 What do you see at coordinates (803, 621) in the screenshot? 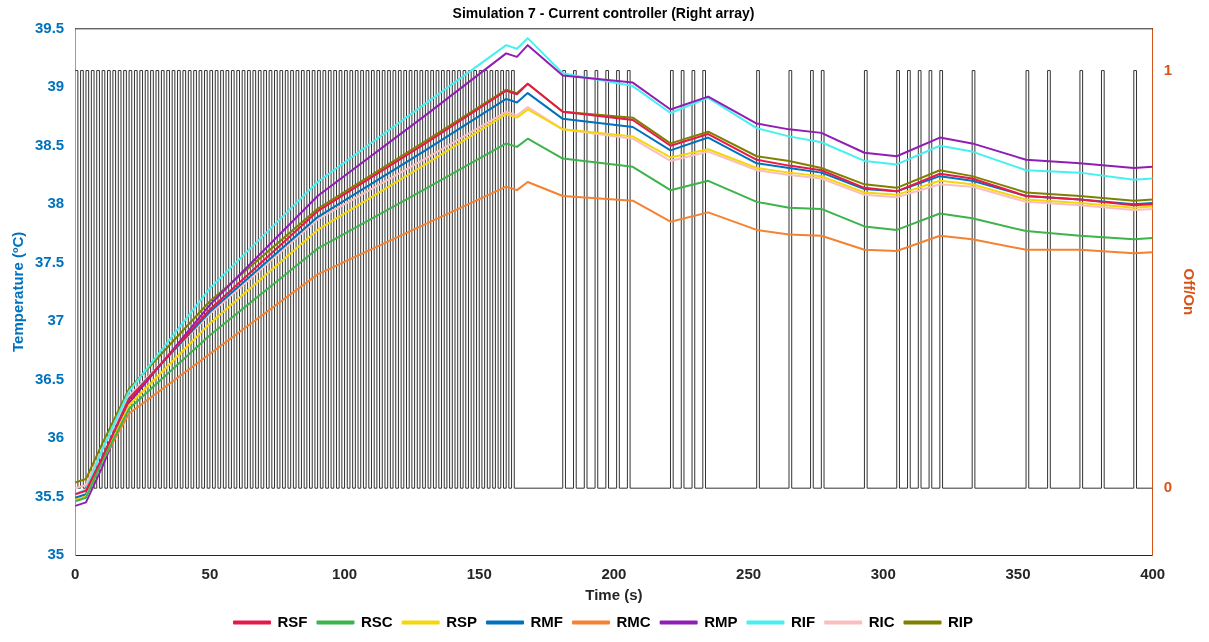
I see `legend-label: RIF` at bounding box center [803, 621].